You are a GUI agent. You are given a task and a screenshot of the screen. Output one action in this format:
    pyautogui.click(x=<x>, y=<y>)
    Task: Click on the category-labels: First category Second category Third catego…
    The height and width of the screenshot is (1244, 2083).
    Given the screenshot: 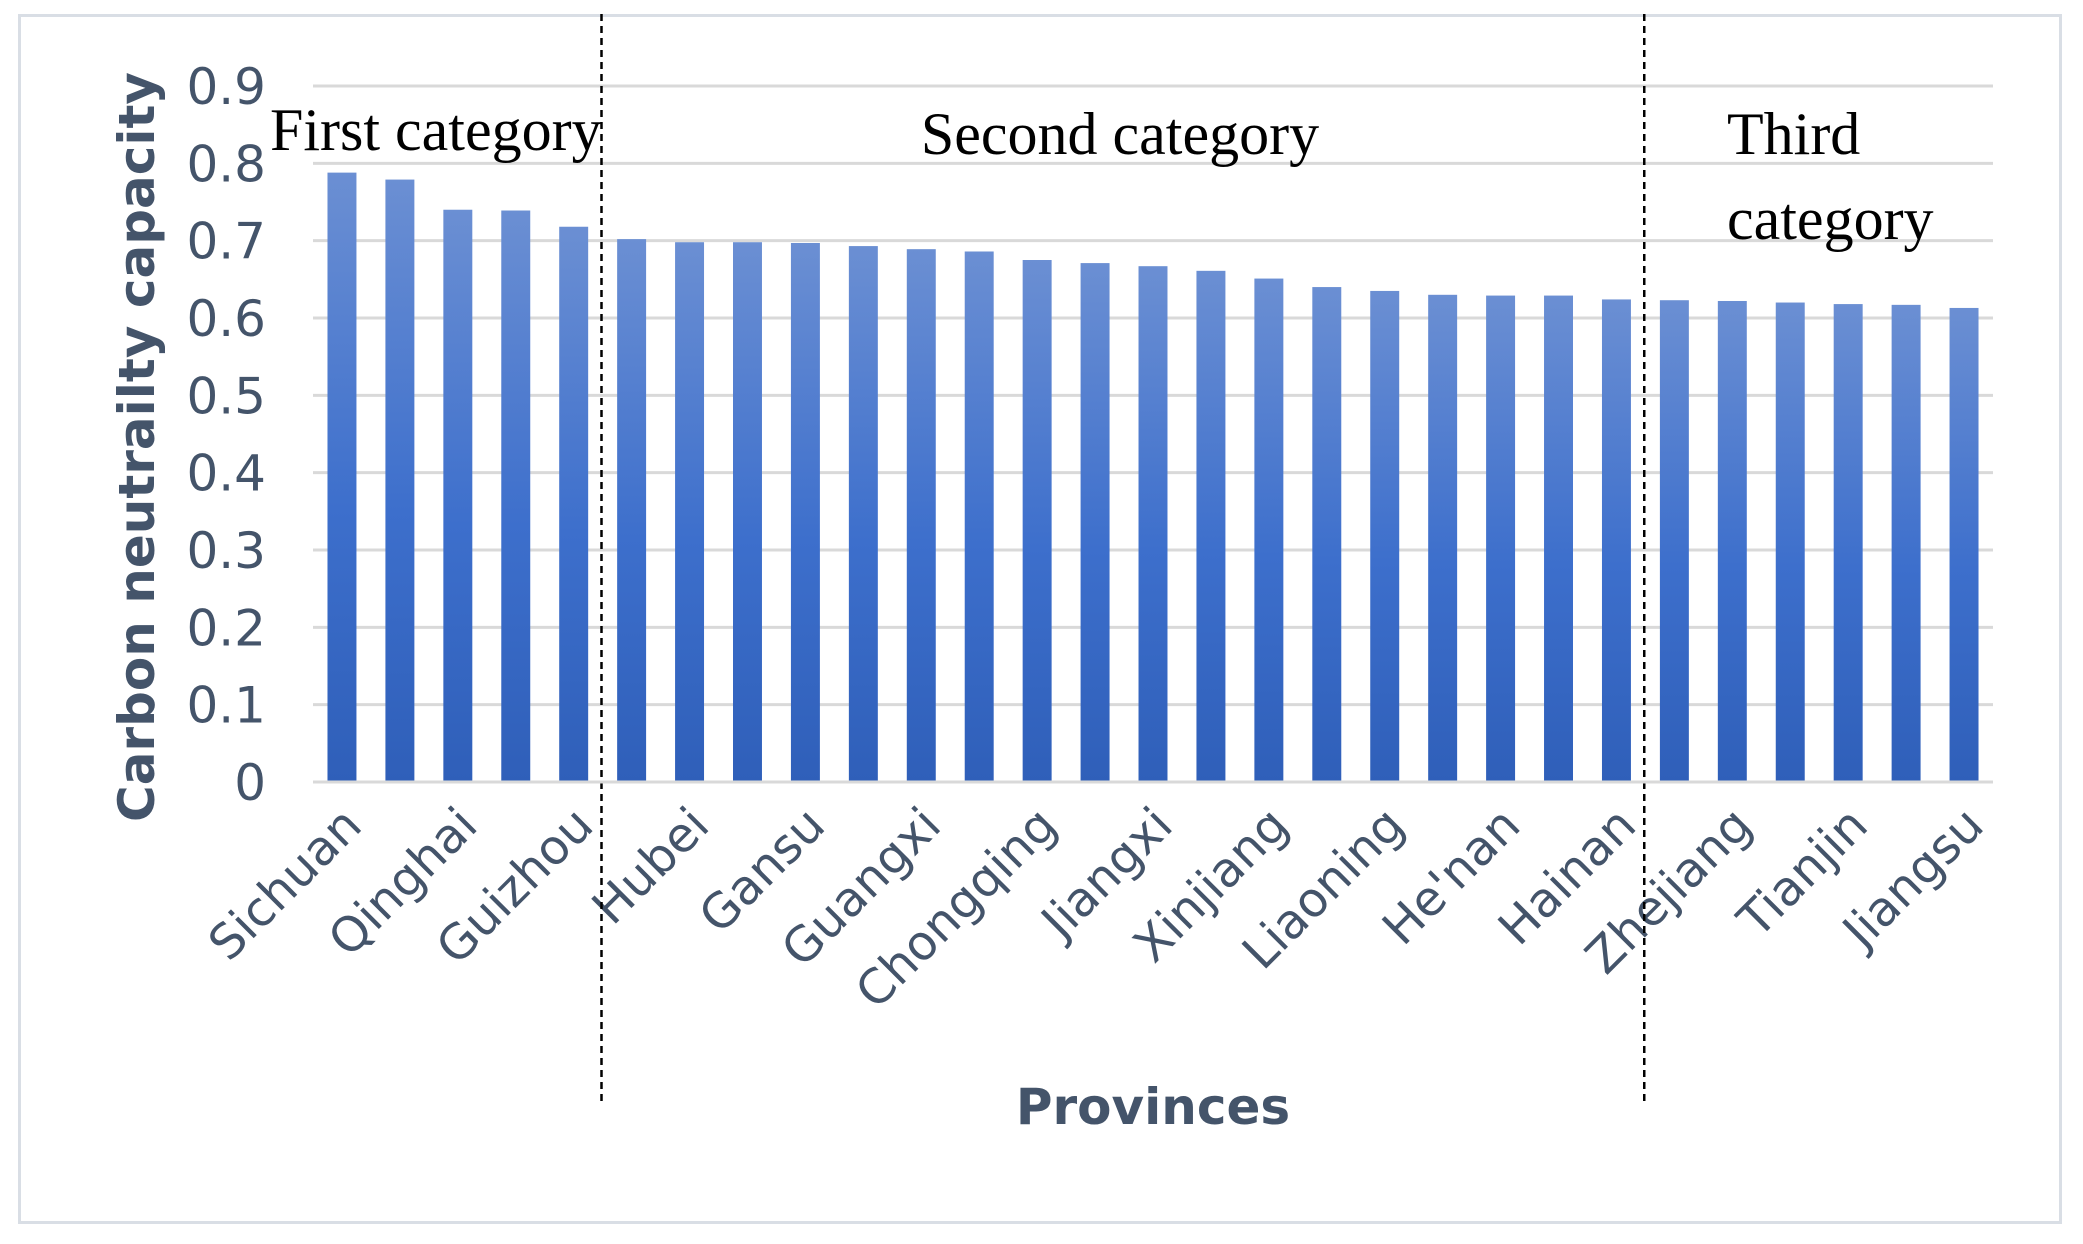 What is the action you would take?
    pyautogui.click(x=1102, y=174)
    